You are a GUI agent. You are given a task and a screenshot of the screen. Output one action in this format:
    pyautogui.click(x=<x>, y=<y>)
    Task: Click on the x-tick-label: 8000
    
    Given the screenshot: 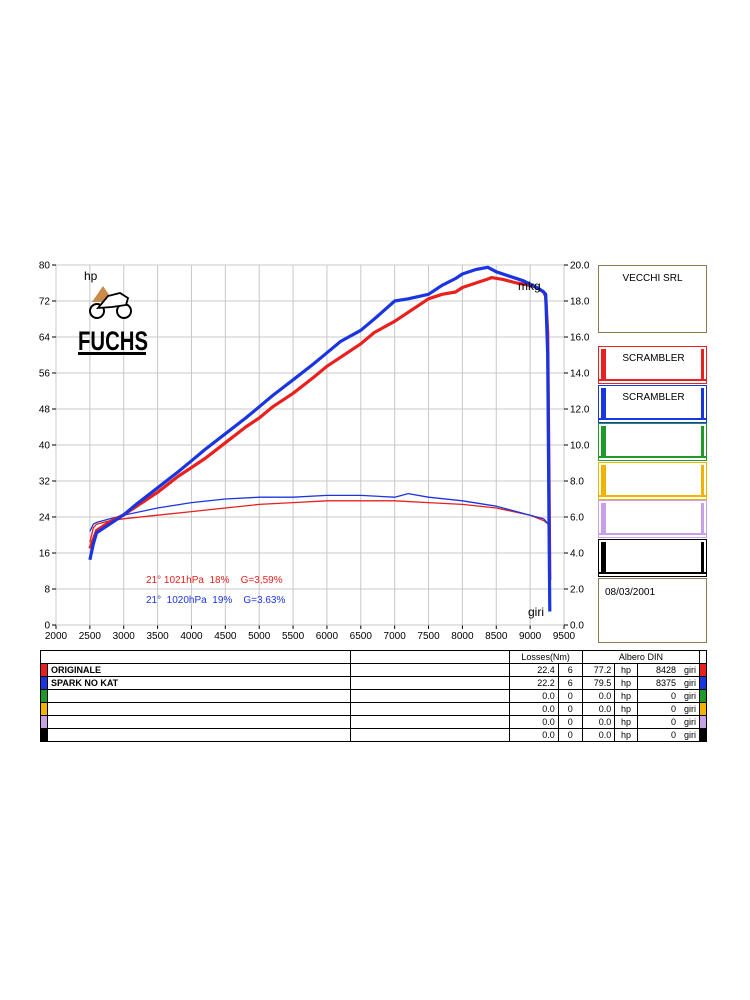 What is the action you would take?
    pyautogui.click(x=462, y=636)
    